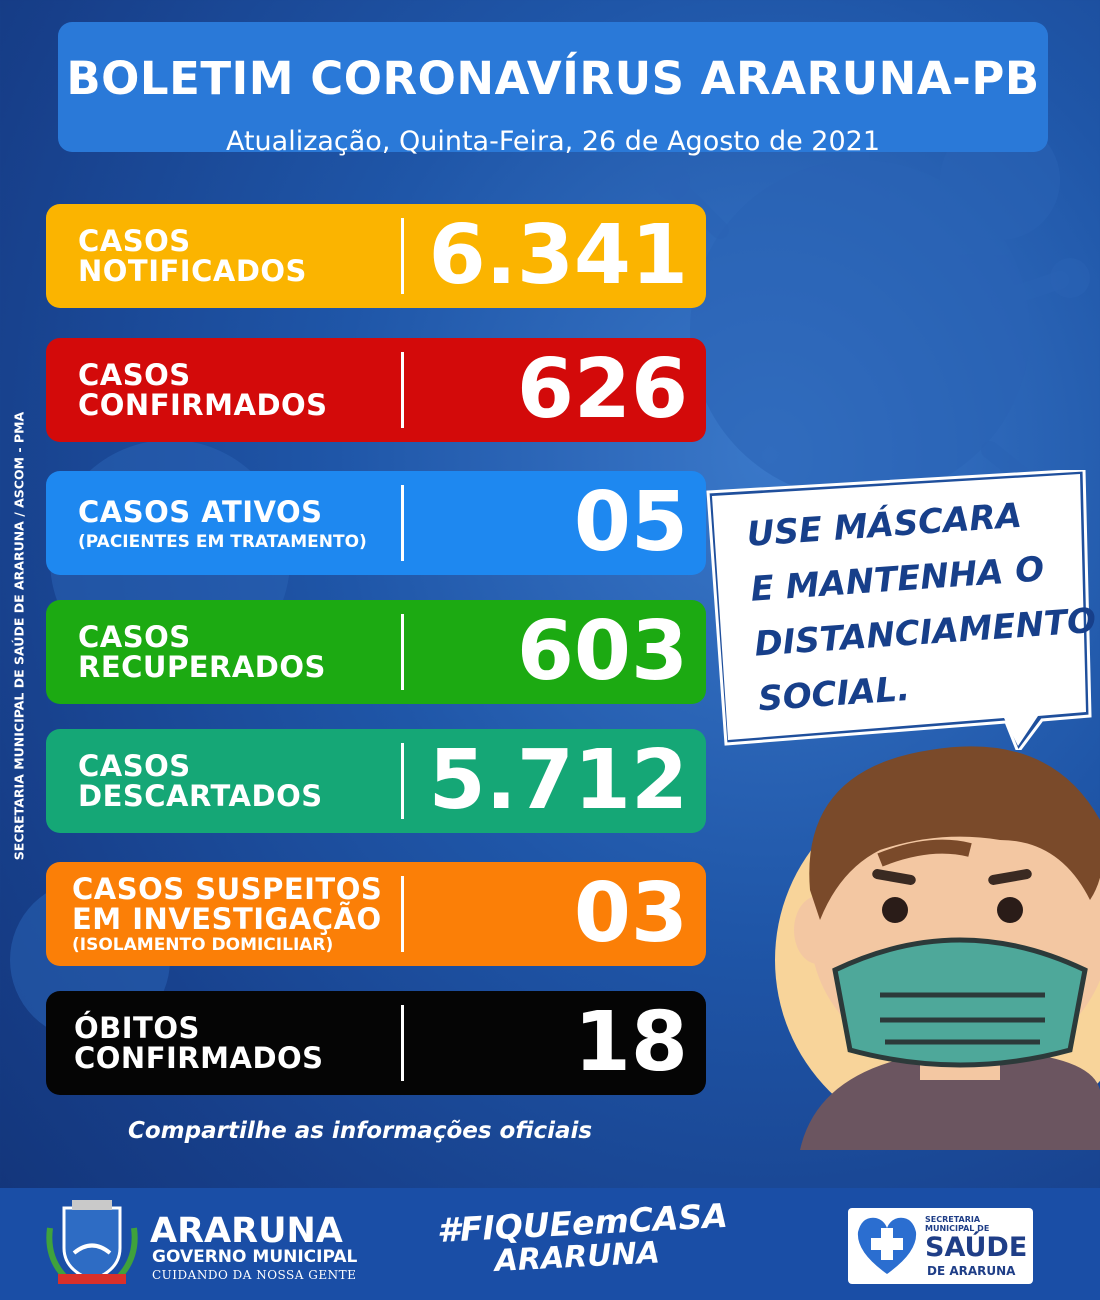 This screenshot has height=1300, width=1100. What do you see at coordinates (630, 913) in the screenshot?
I see `card-value: 03` at bounding box center [630, 913].